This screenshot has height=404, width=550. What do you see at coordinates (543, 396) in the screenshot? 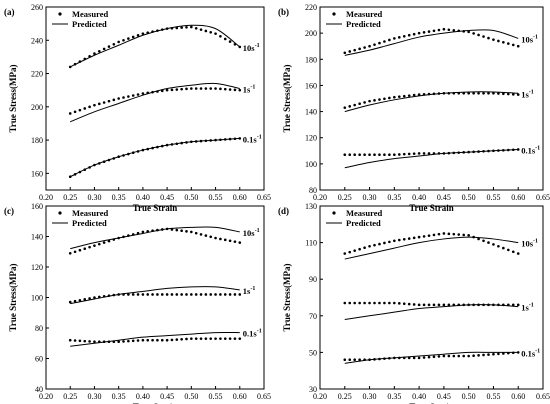
I see `x-tick-label: 0.65` at bounding box center [543, 396].